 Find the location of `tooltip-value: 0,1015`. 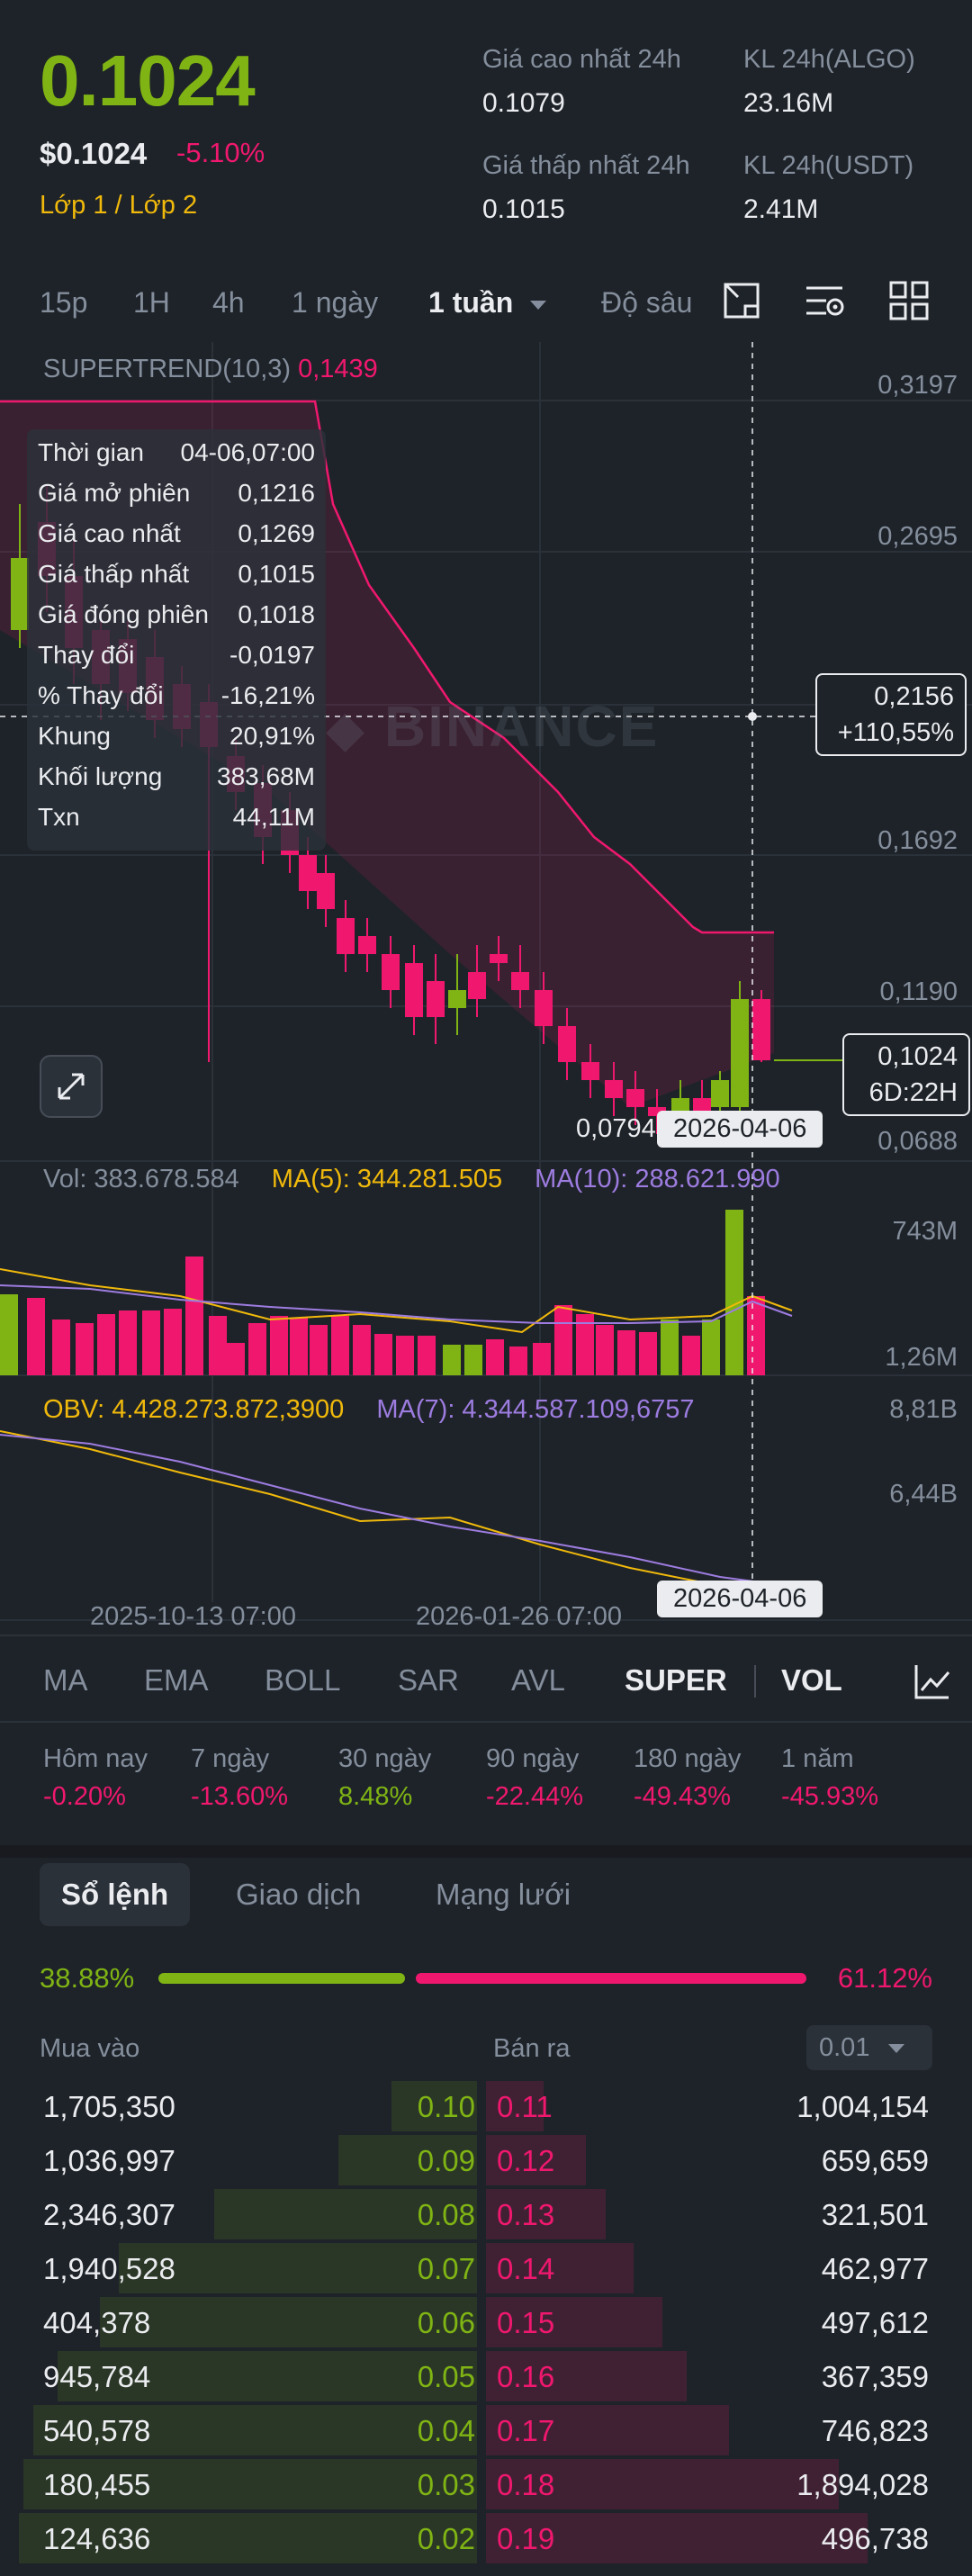

tooltip-value: 0,1015 is located at coordinates (276, 574).